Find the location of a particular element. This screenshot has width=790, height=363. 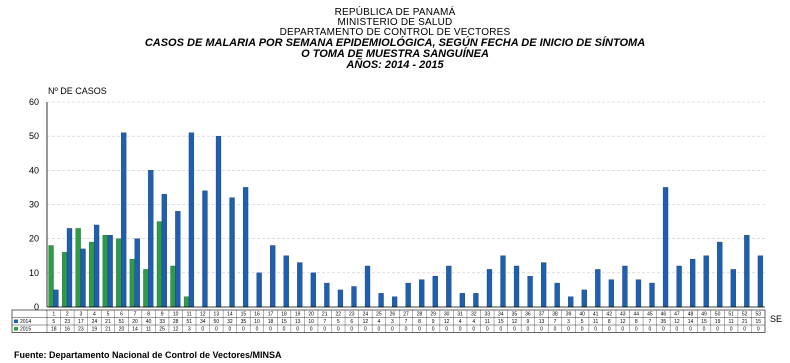

x-tick-label: 16 is located at coordinates (257, 315).